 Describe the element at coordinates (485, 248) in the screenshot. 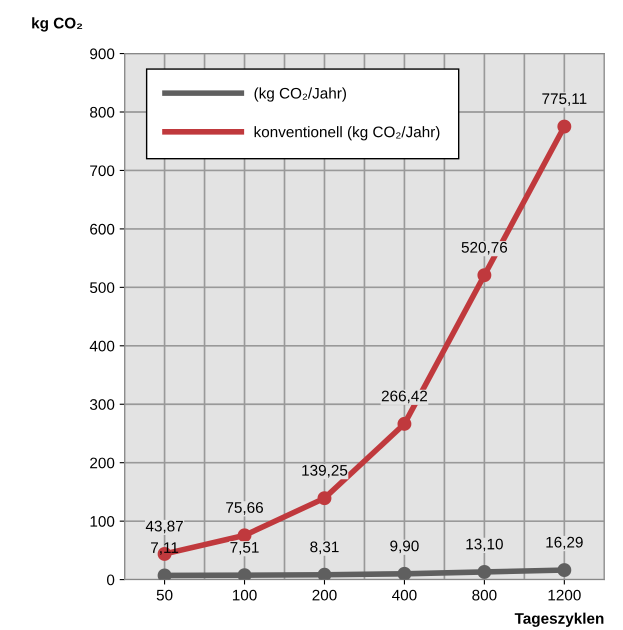

I see `data-label: 520,76` at that location.